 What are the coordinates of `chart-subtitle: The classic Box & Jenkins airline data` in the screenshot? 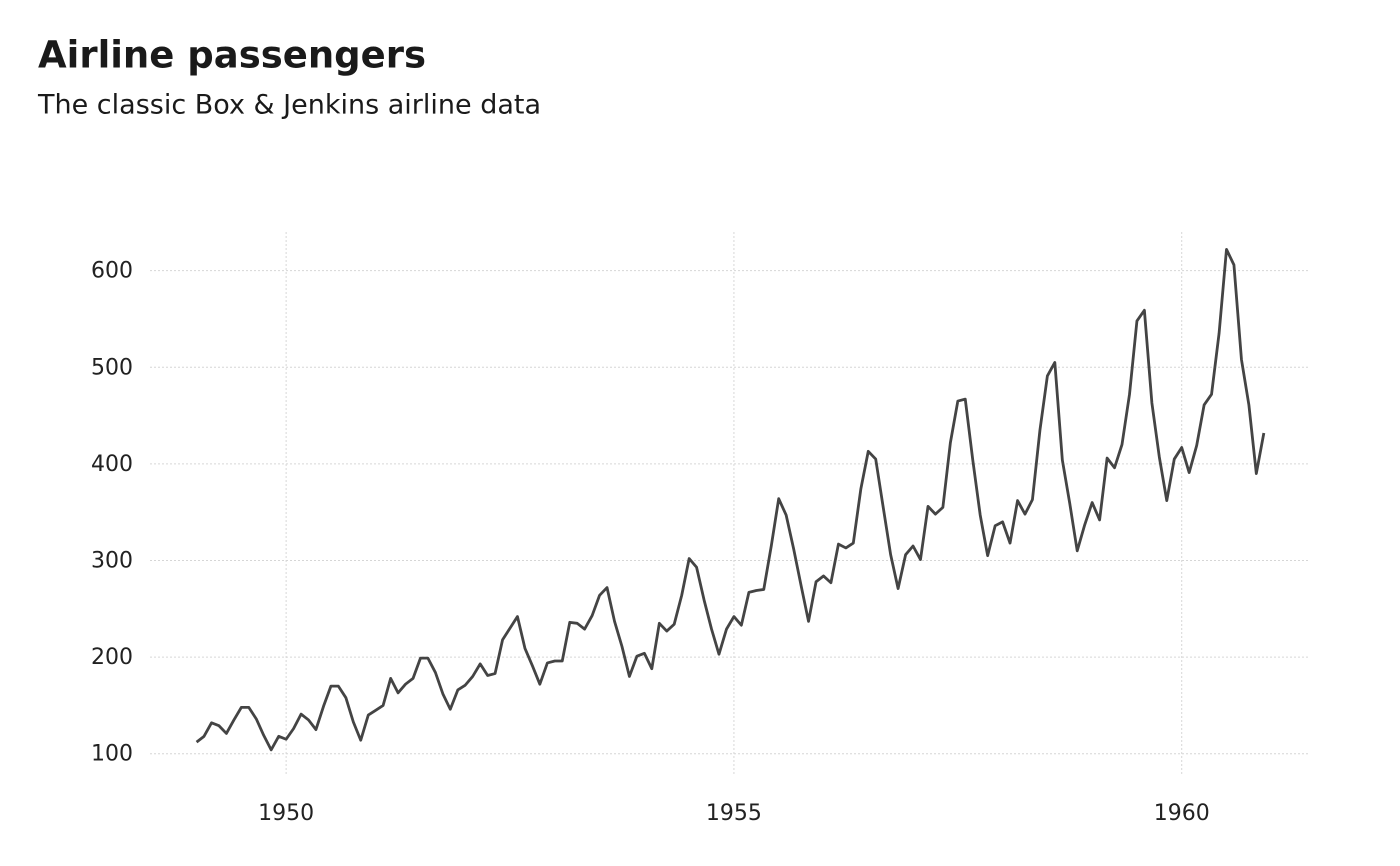 It's located at (289, 105).